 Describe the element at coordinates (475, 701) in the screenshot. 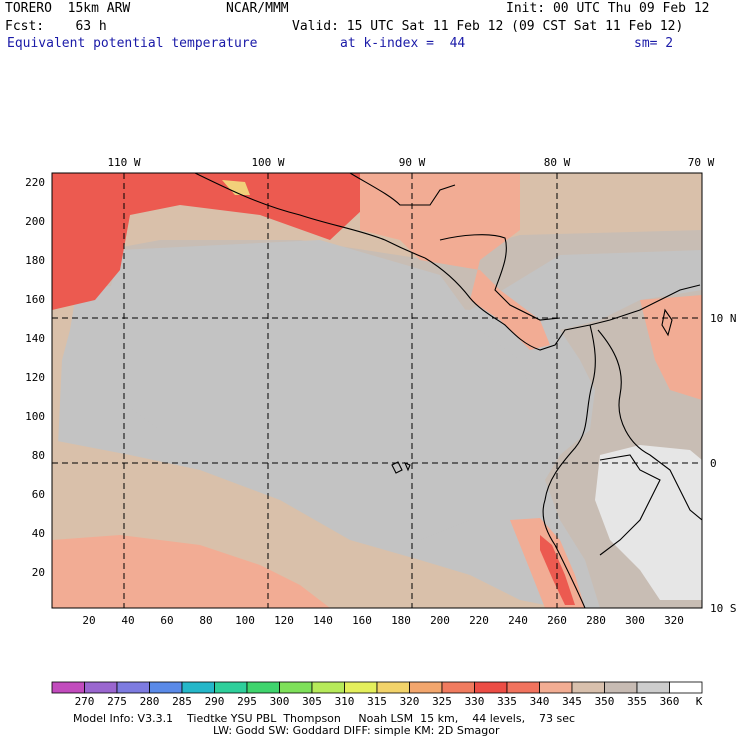

I see `colorbar-label: 330` at that location.